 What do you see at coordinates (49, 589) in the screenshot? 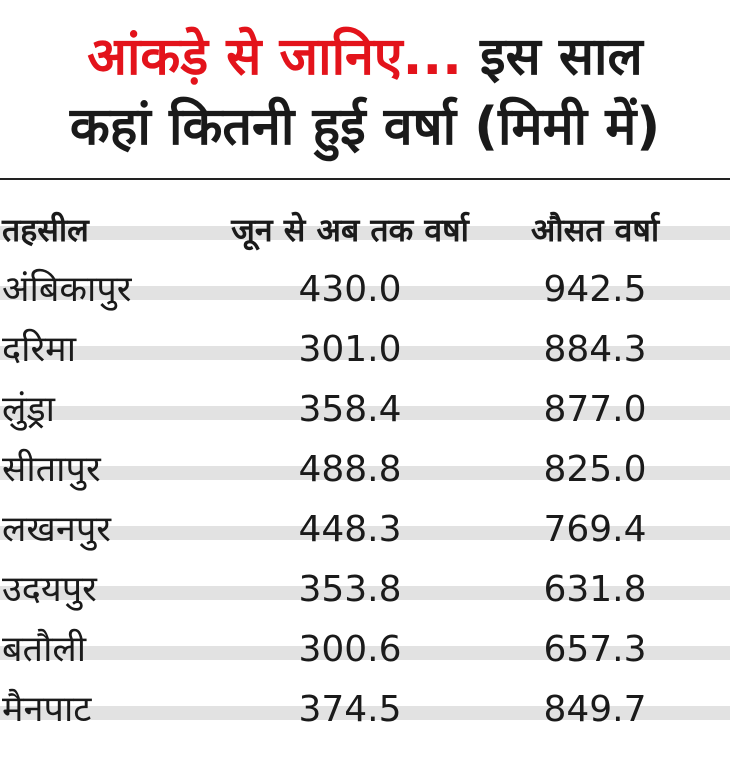
I see `table-cell: उदयपुर` at bounding box center [49, 589].